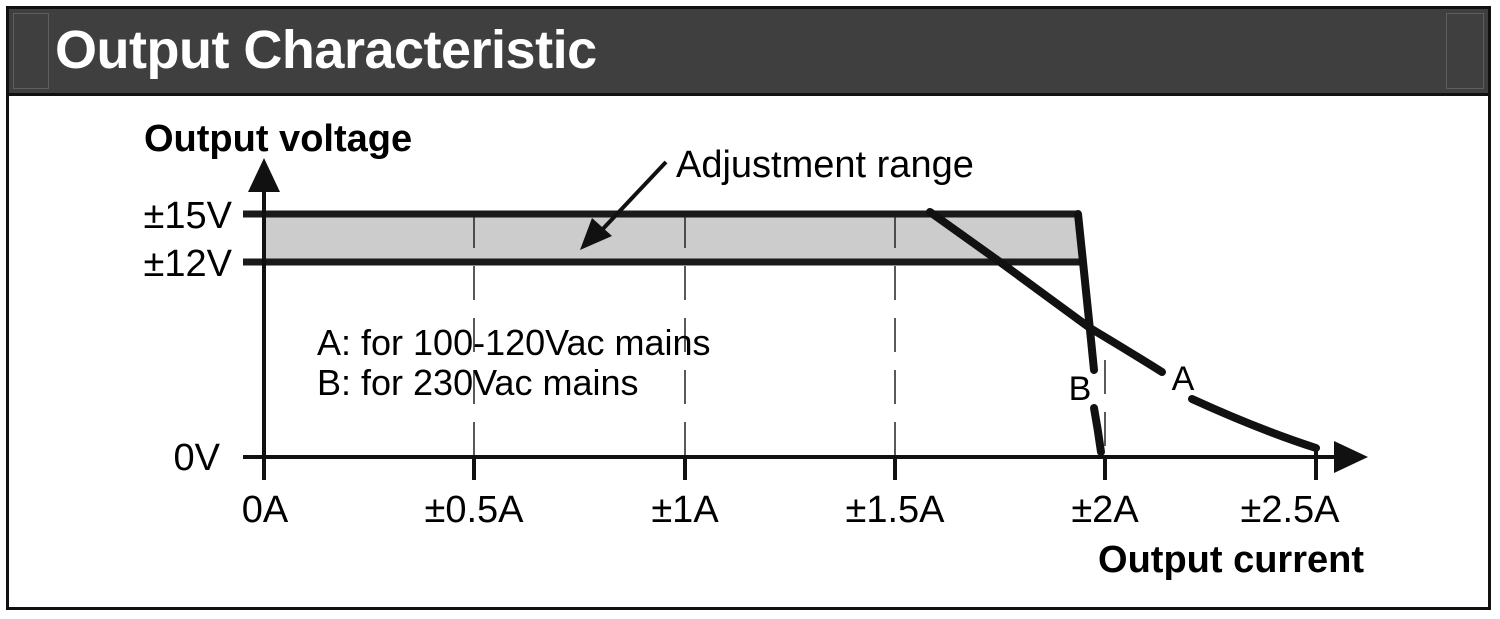 The width and height of the screenshot is (1500, 619). I want to click on chart-title: Output Characteristic, so click(326, 50).